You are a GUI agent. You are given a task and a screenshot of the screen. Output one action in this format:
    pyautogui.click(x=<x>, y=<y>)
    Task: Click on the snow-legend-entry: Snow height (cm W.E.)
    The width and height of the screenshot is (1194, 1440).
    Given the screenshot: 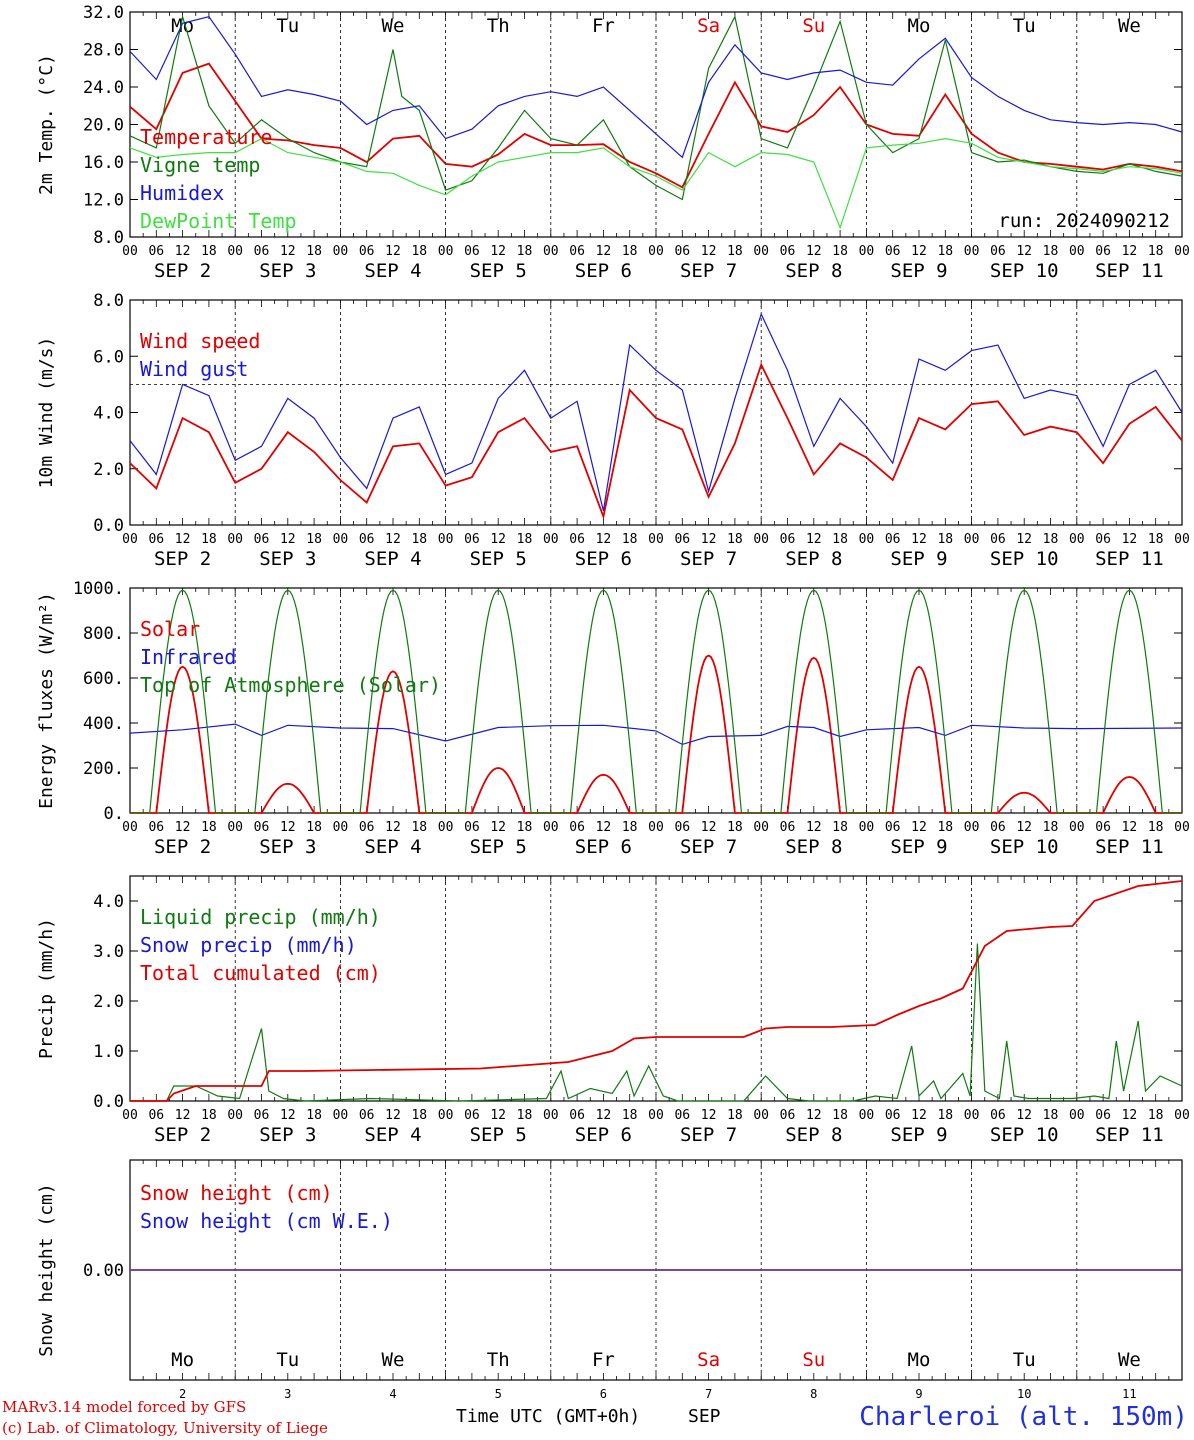 What is the action you would take?
    pyautogui.click(x=266, y=1221)
    